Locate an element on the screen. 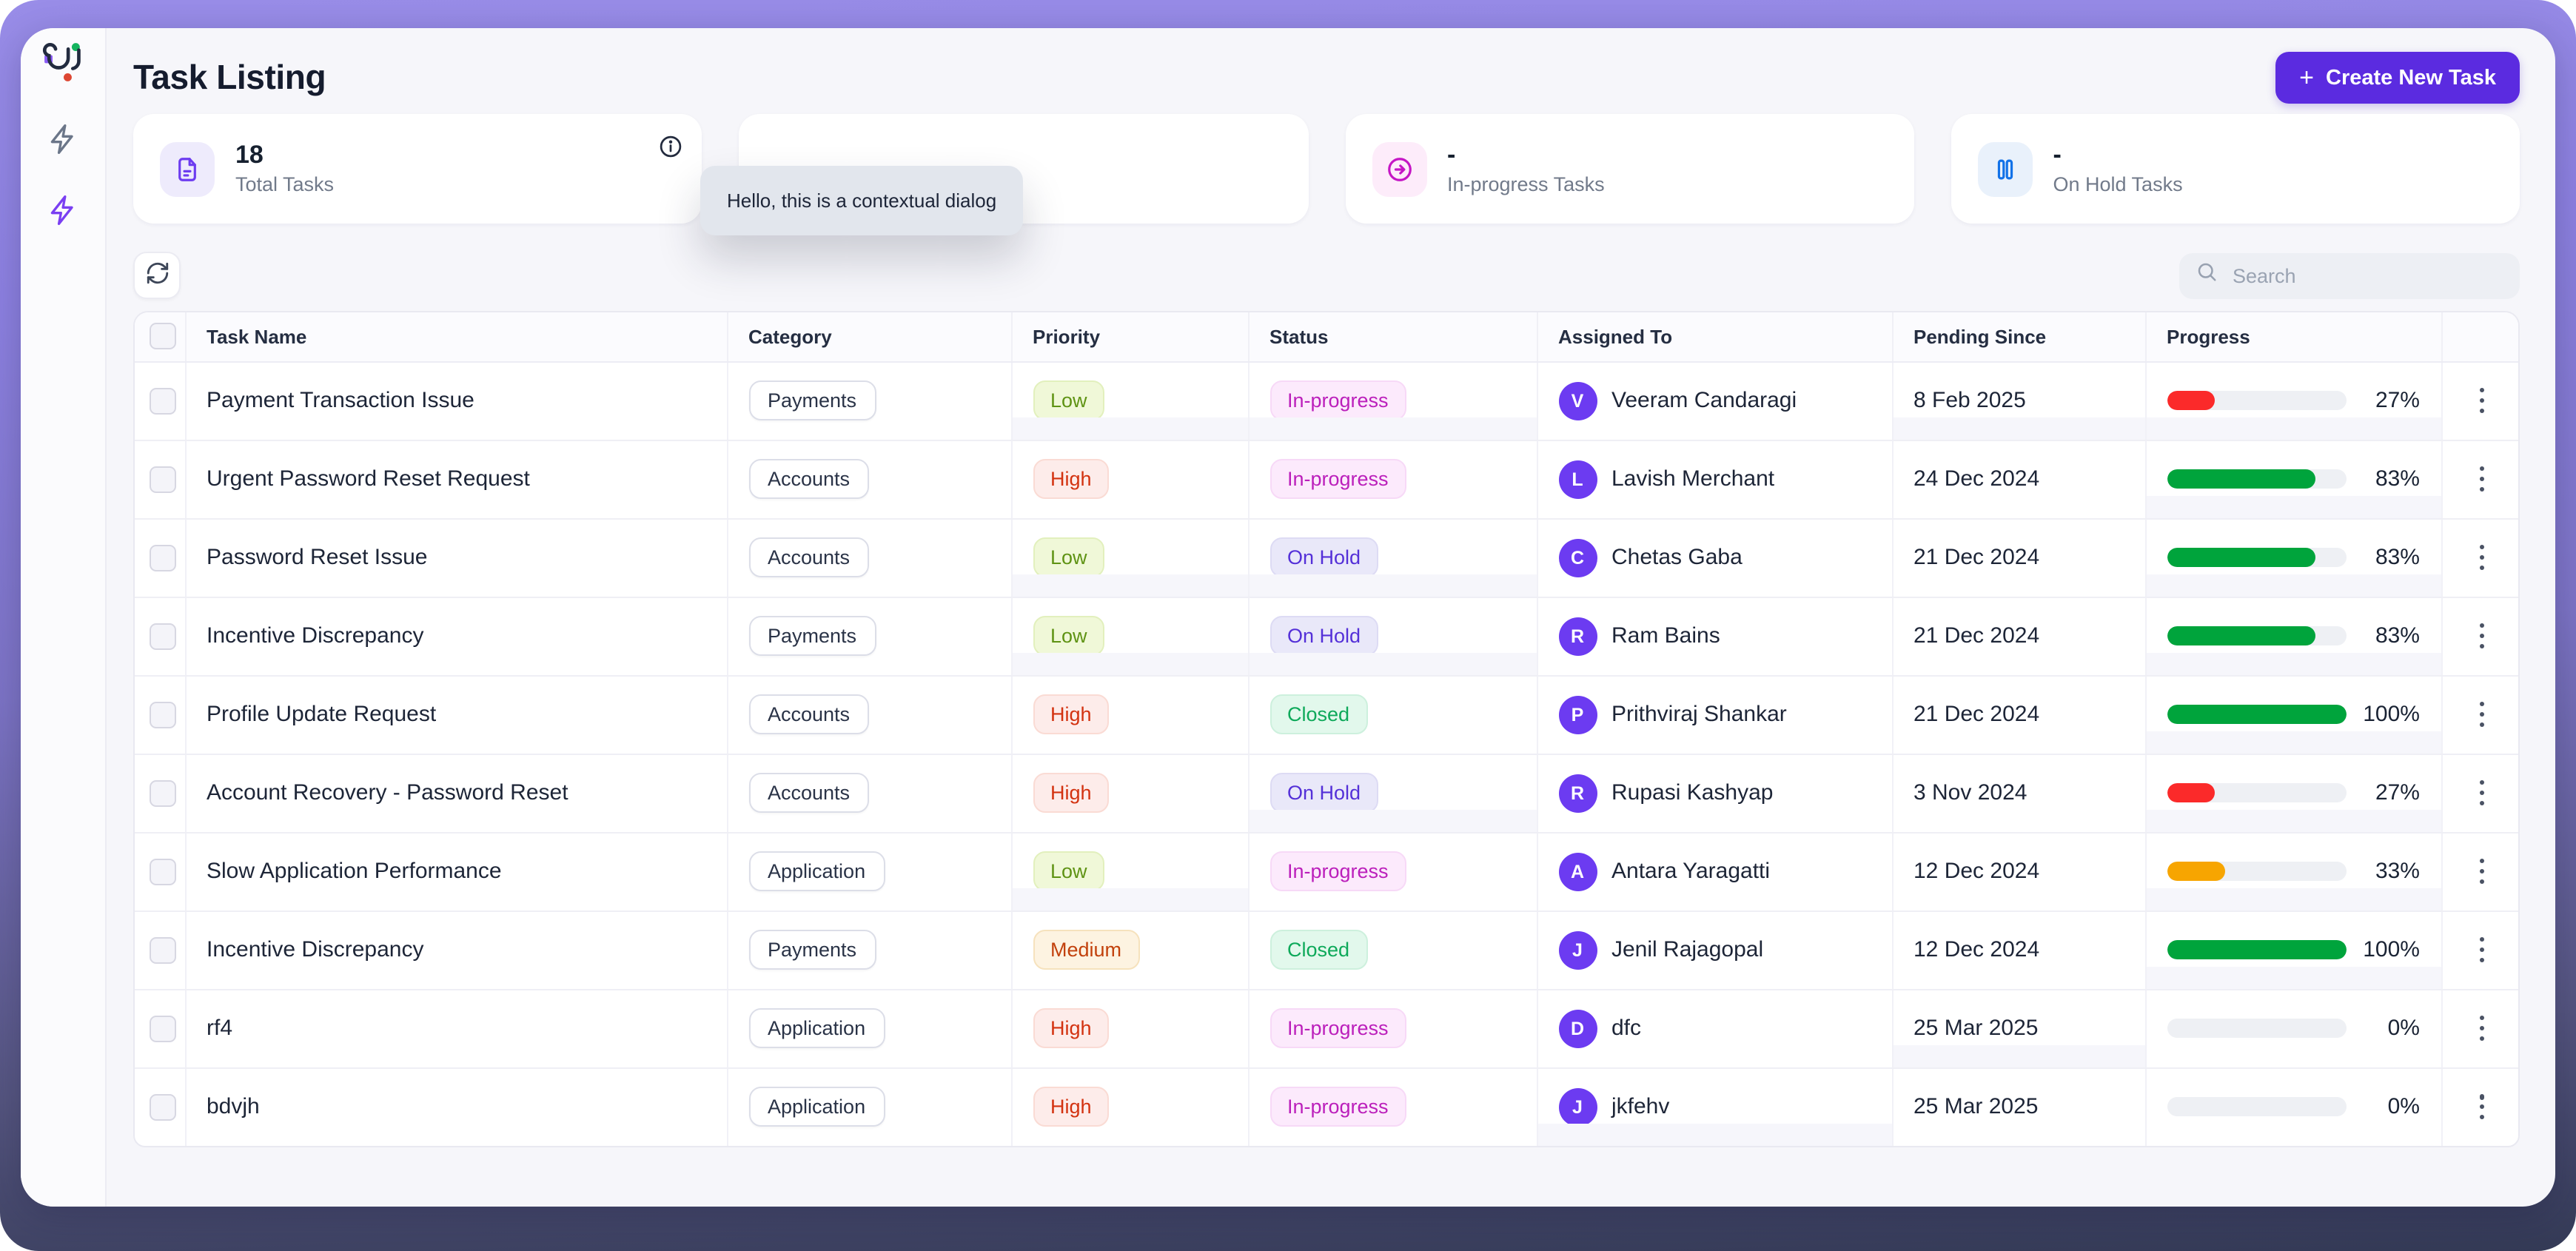  assignee-name: Jenil Rajagopal is located at coordinates (1687, 949).